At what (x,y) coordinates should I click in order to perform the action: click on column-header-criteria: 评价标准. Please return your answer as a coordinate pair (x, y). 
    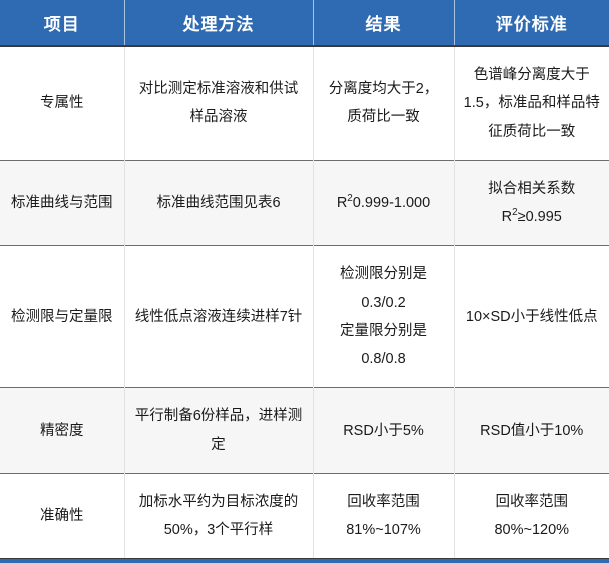
    Looking at the image, I should click on (531, 23).